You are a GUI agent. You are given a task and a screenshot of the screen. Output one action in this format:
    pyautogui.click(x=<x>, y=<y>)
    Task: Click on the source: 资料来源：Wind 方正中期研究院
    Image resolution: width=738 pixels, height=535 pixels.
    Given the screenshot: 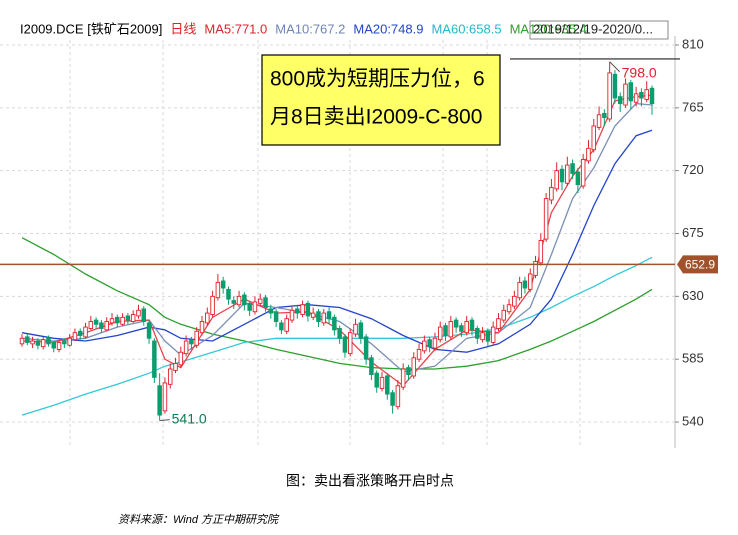 What is the action you would take?
    pyautogui.click(x=199, y=519)
    